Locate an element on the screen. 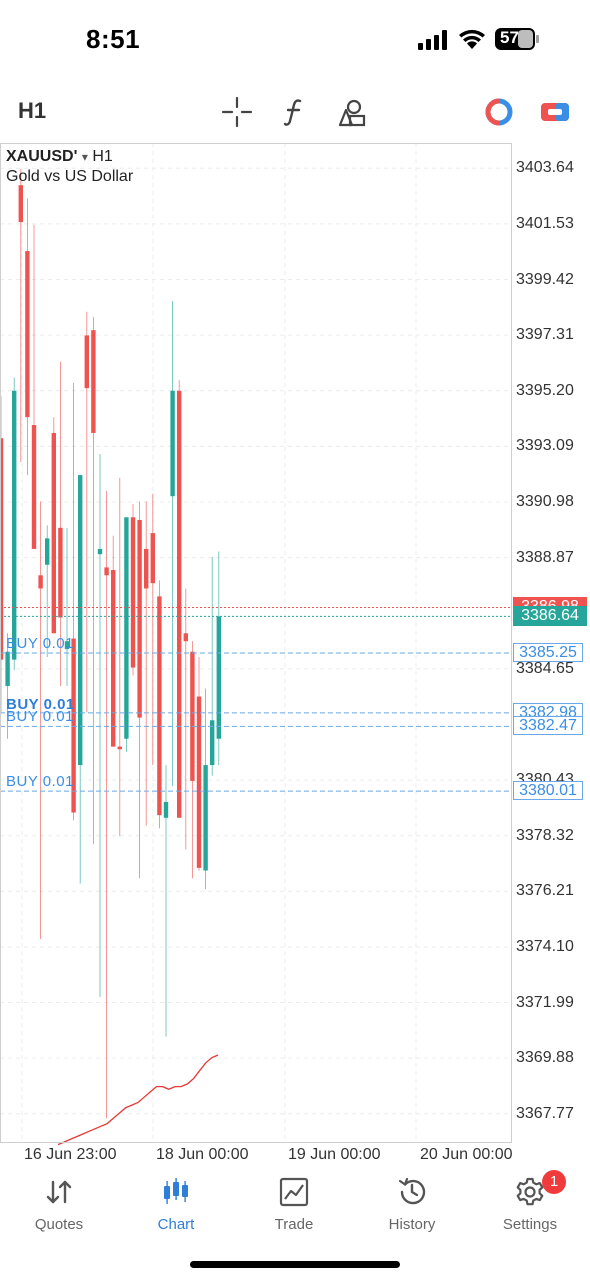  indicator-line is located at coordinates (138, 1100).